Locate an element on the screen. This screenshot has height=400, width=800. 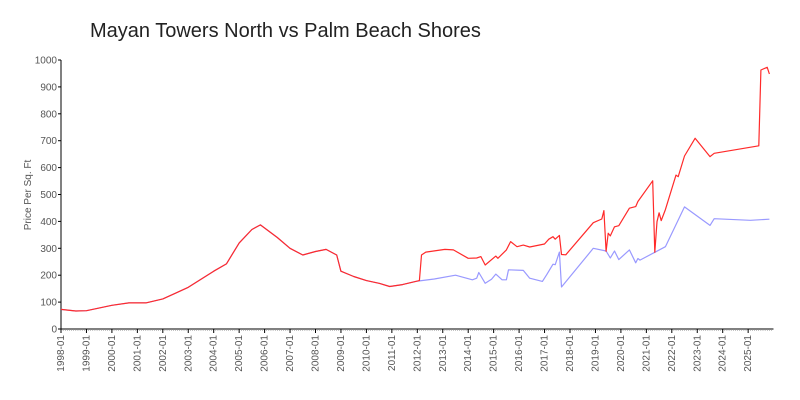
x-tick-label: 2017-01 is located at coordinates (545, 353).